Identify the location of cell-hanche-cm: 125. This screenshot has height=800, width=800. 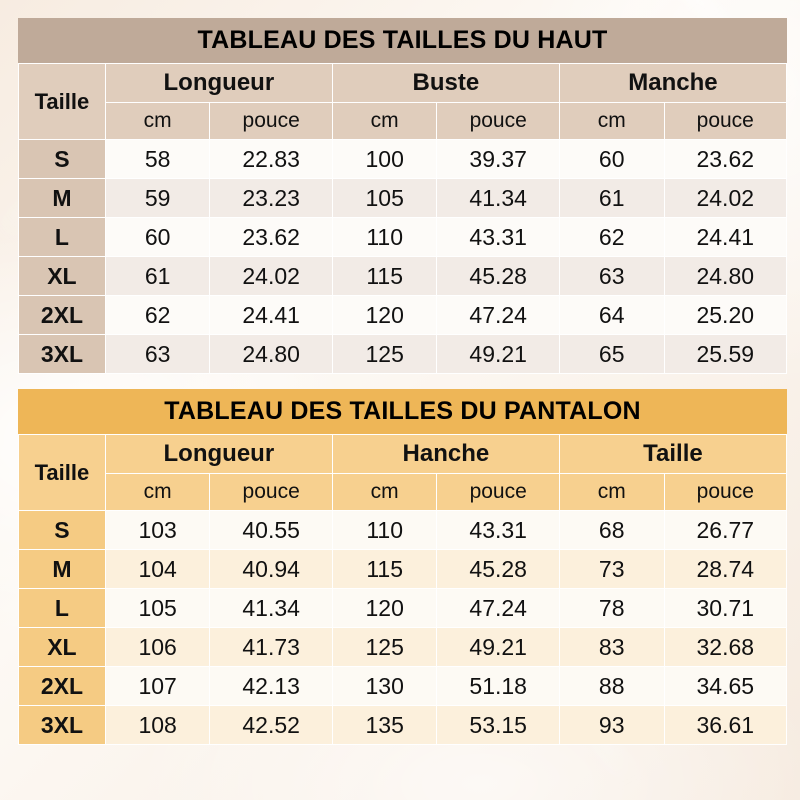
(384, 647).